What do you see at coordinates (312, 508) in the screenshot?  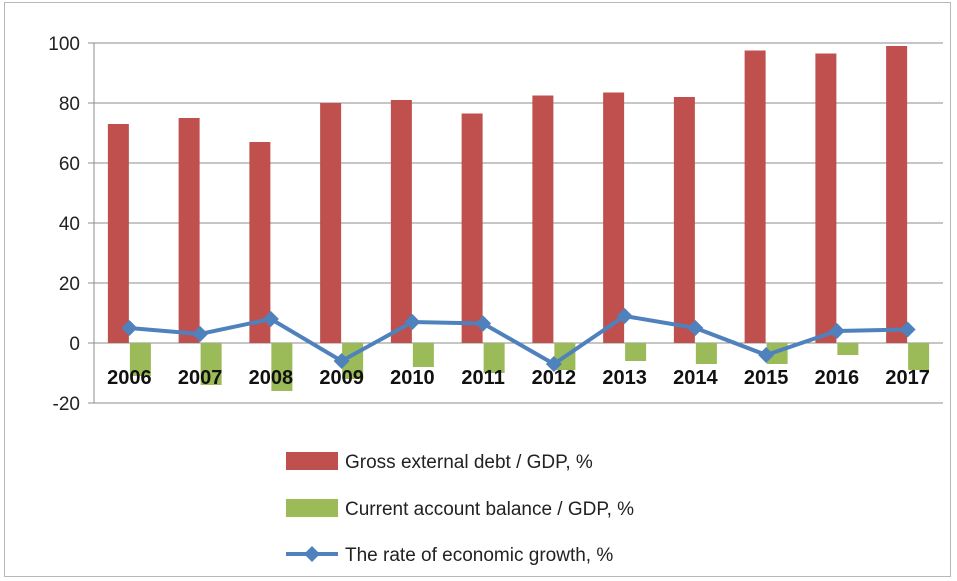 I see `legend-key-current-account-balance` at bounding box center [312, 508].